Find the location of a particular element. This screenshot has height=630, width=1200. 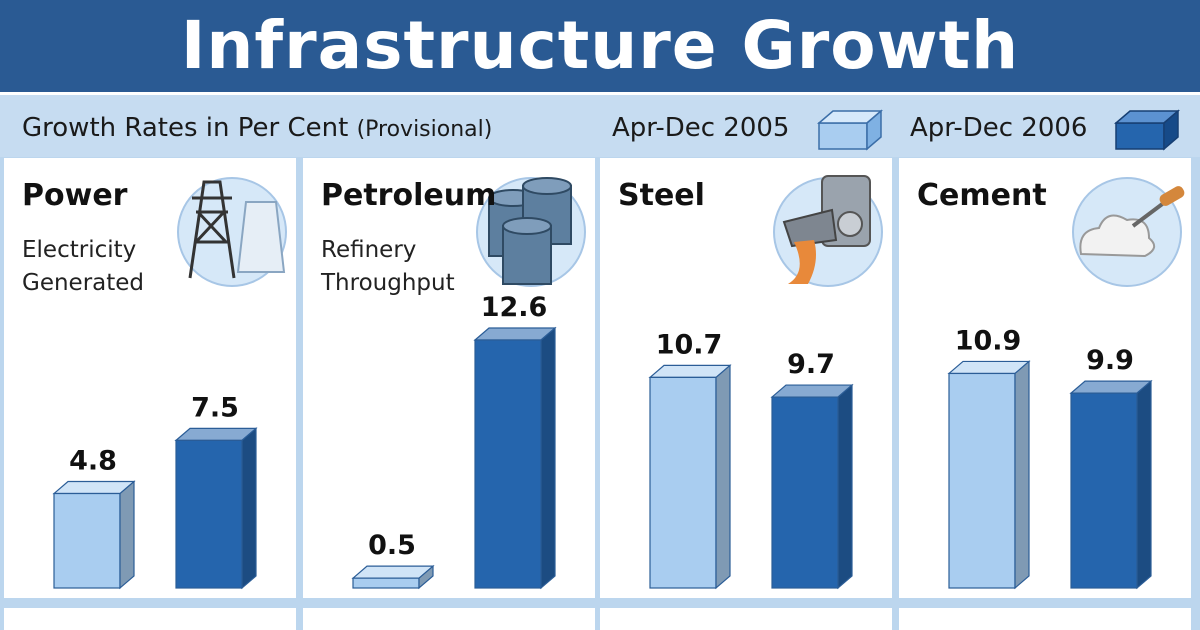

bar-value-label: 10.7 is located at coordinates (689, 344).